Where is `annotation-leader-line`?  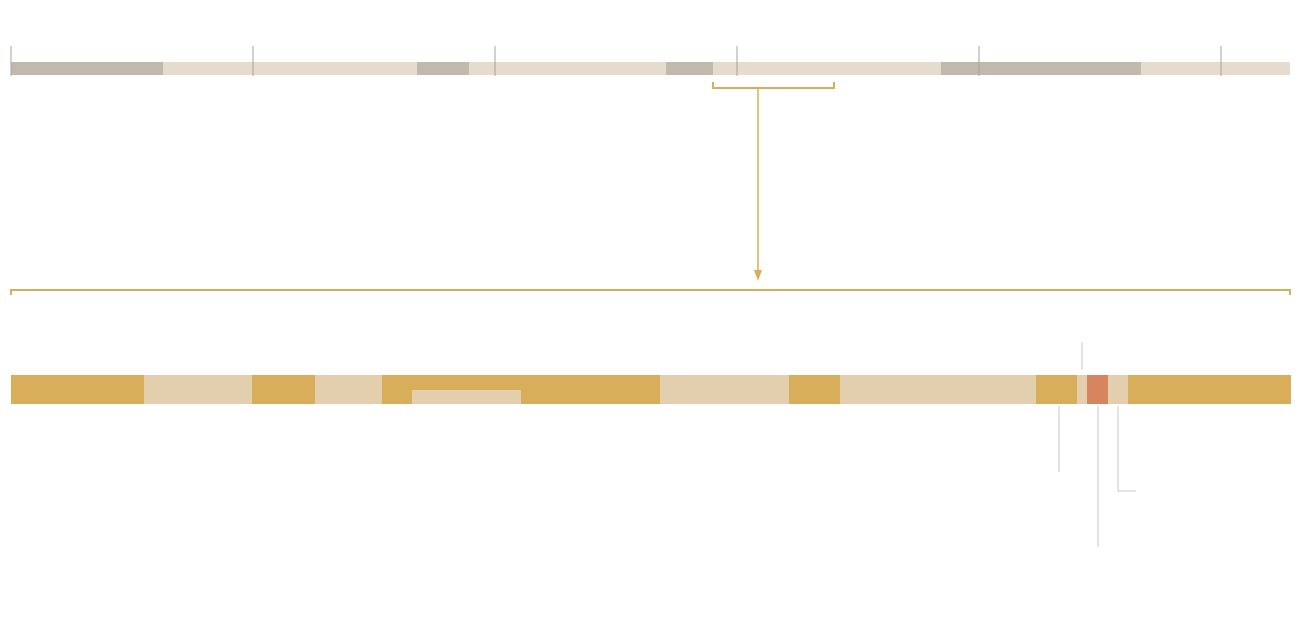 annotation-leader-line is located at coordinates (1126, 449).